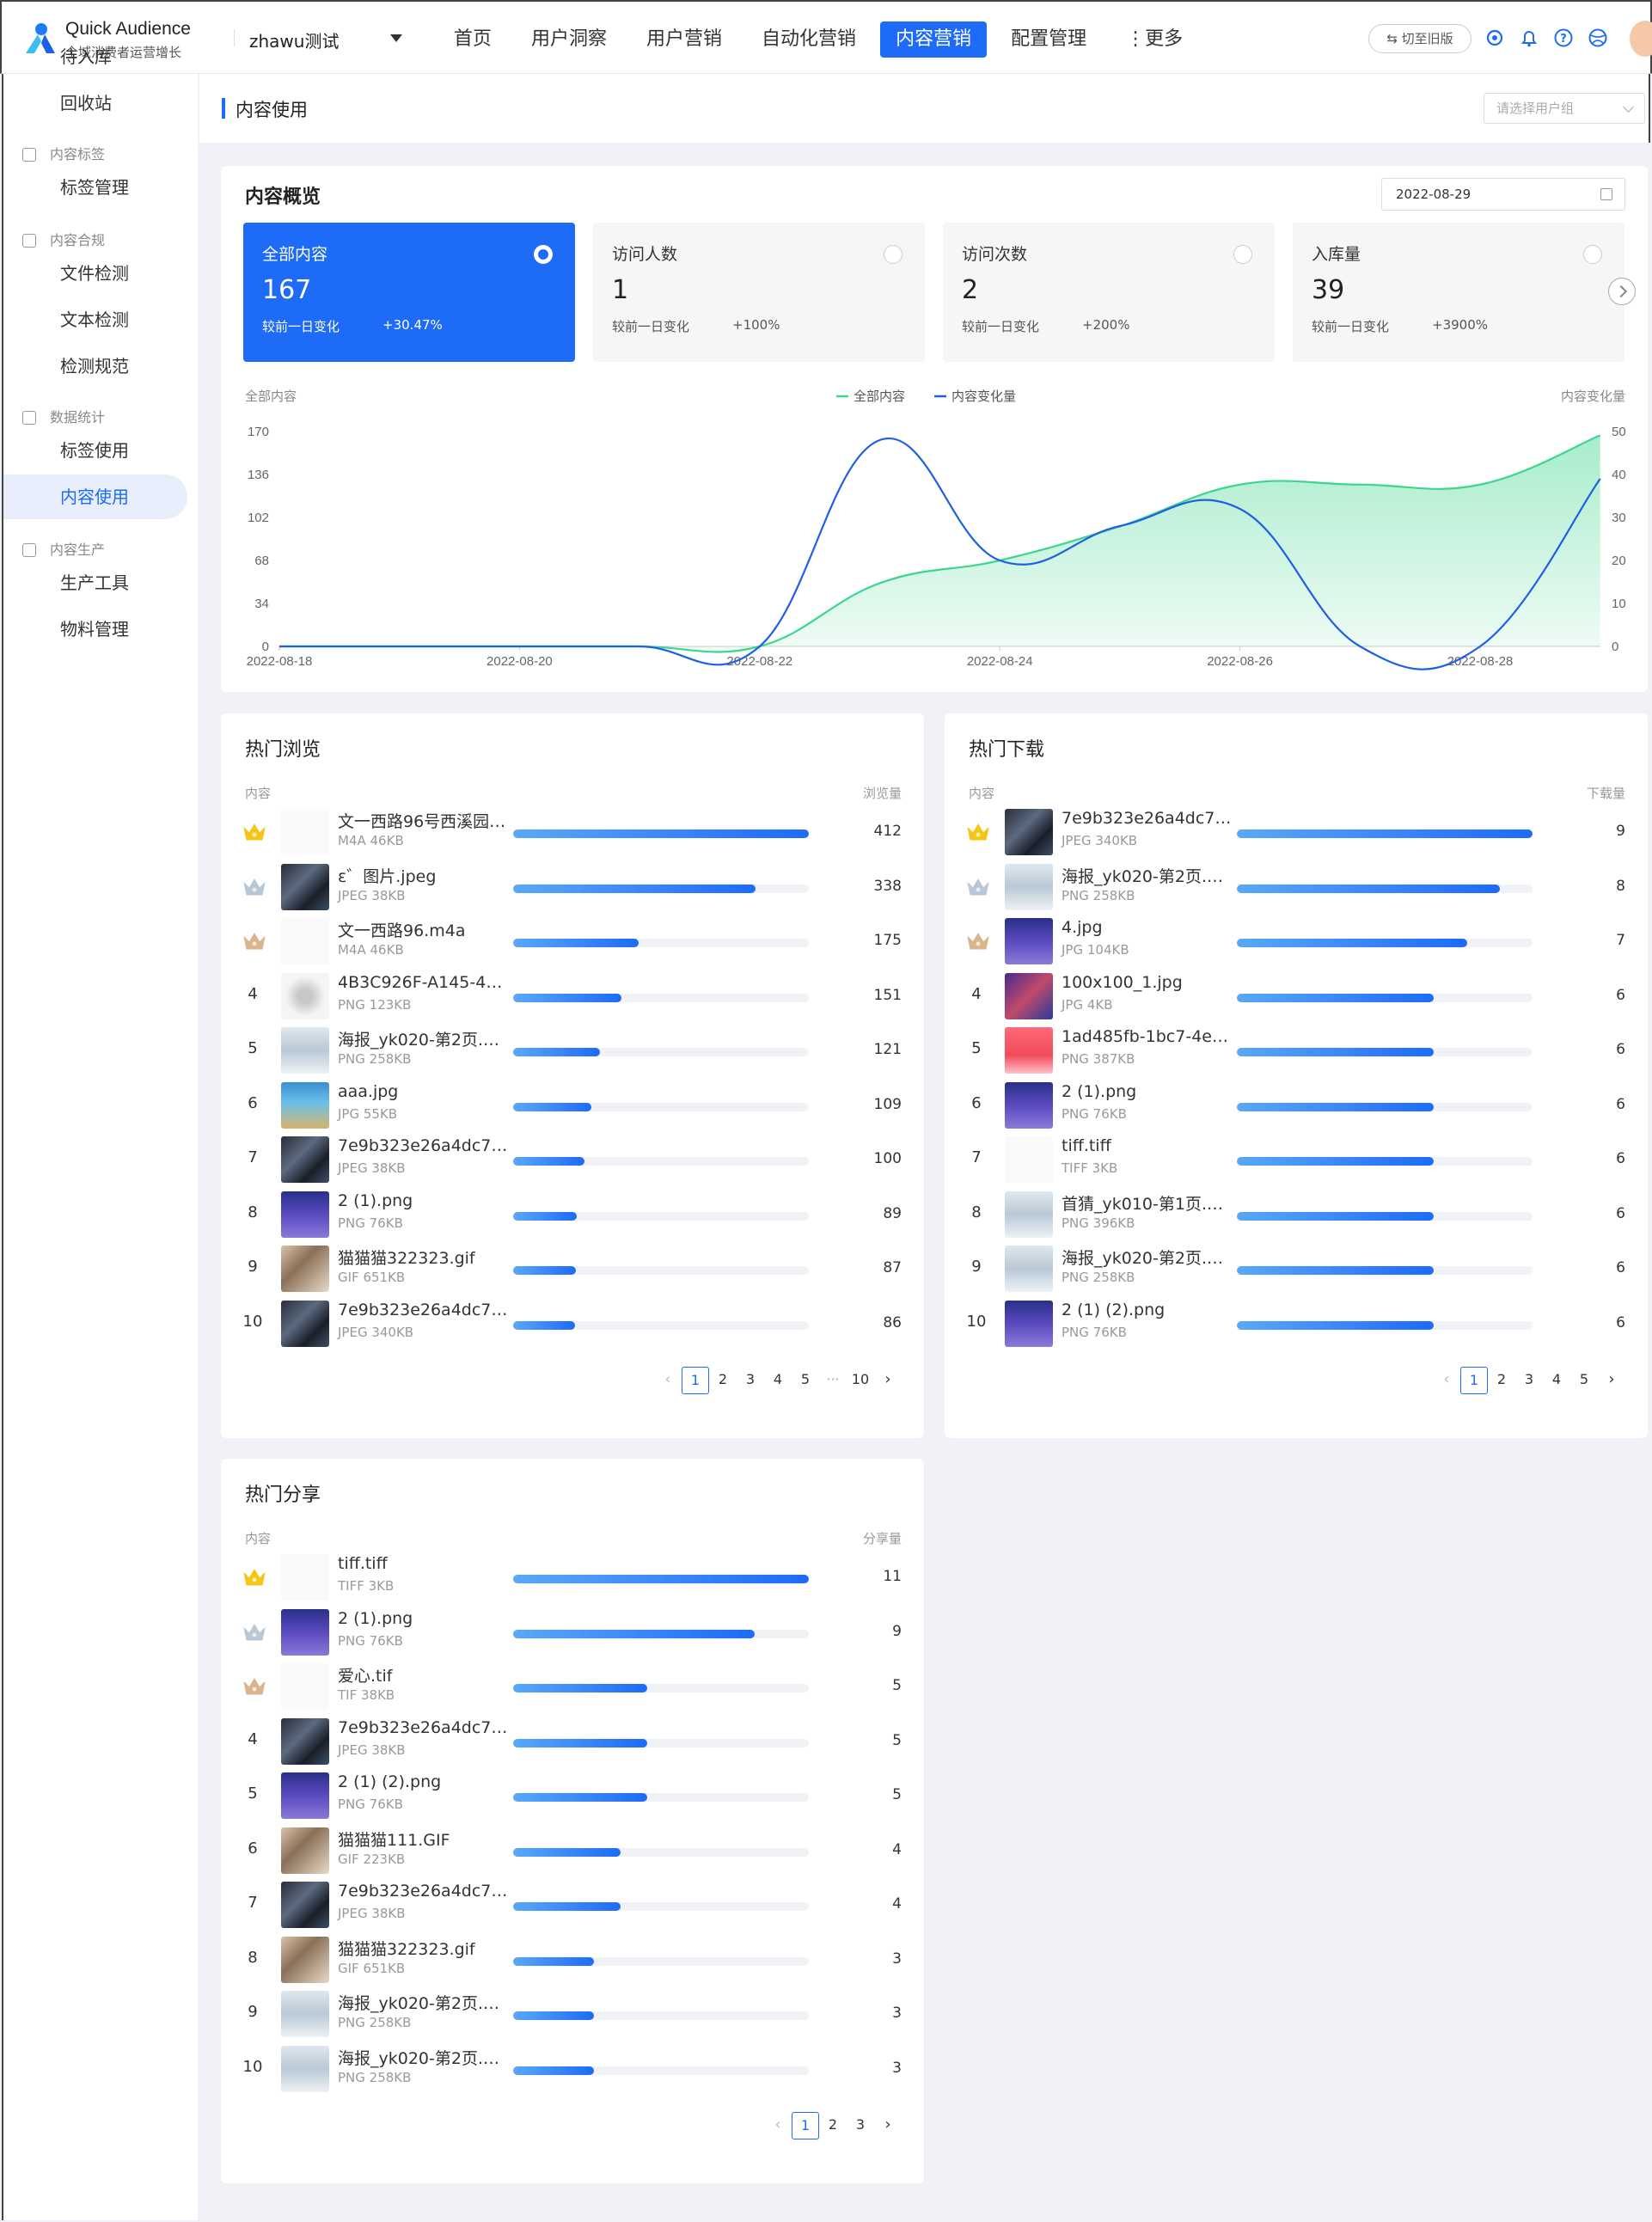  Describe the element at coordinates (402, 930) in the screenshot. I see `file-name: 文一西路96.m4a` at that location.